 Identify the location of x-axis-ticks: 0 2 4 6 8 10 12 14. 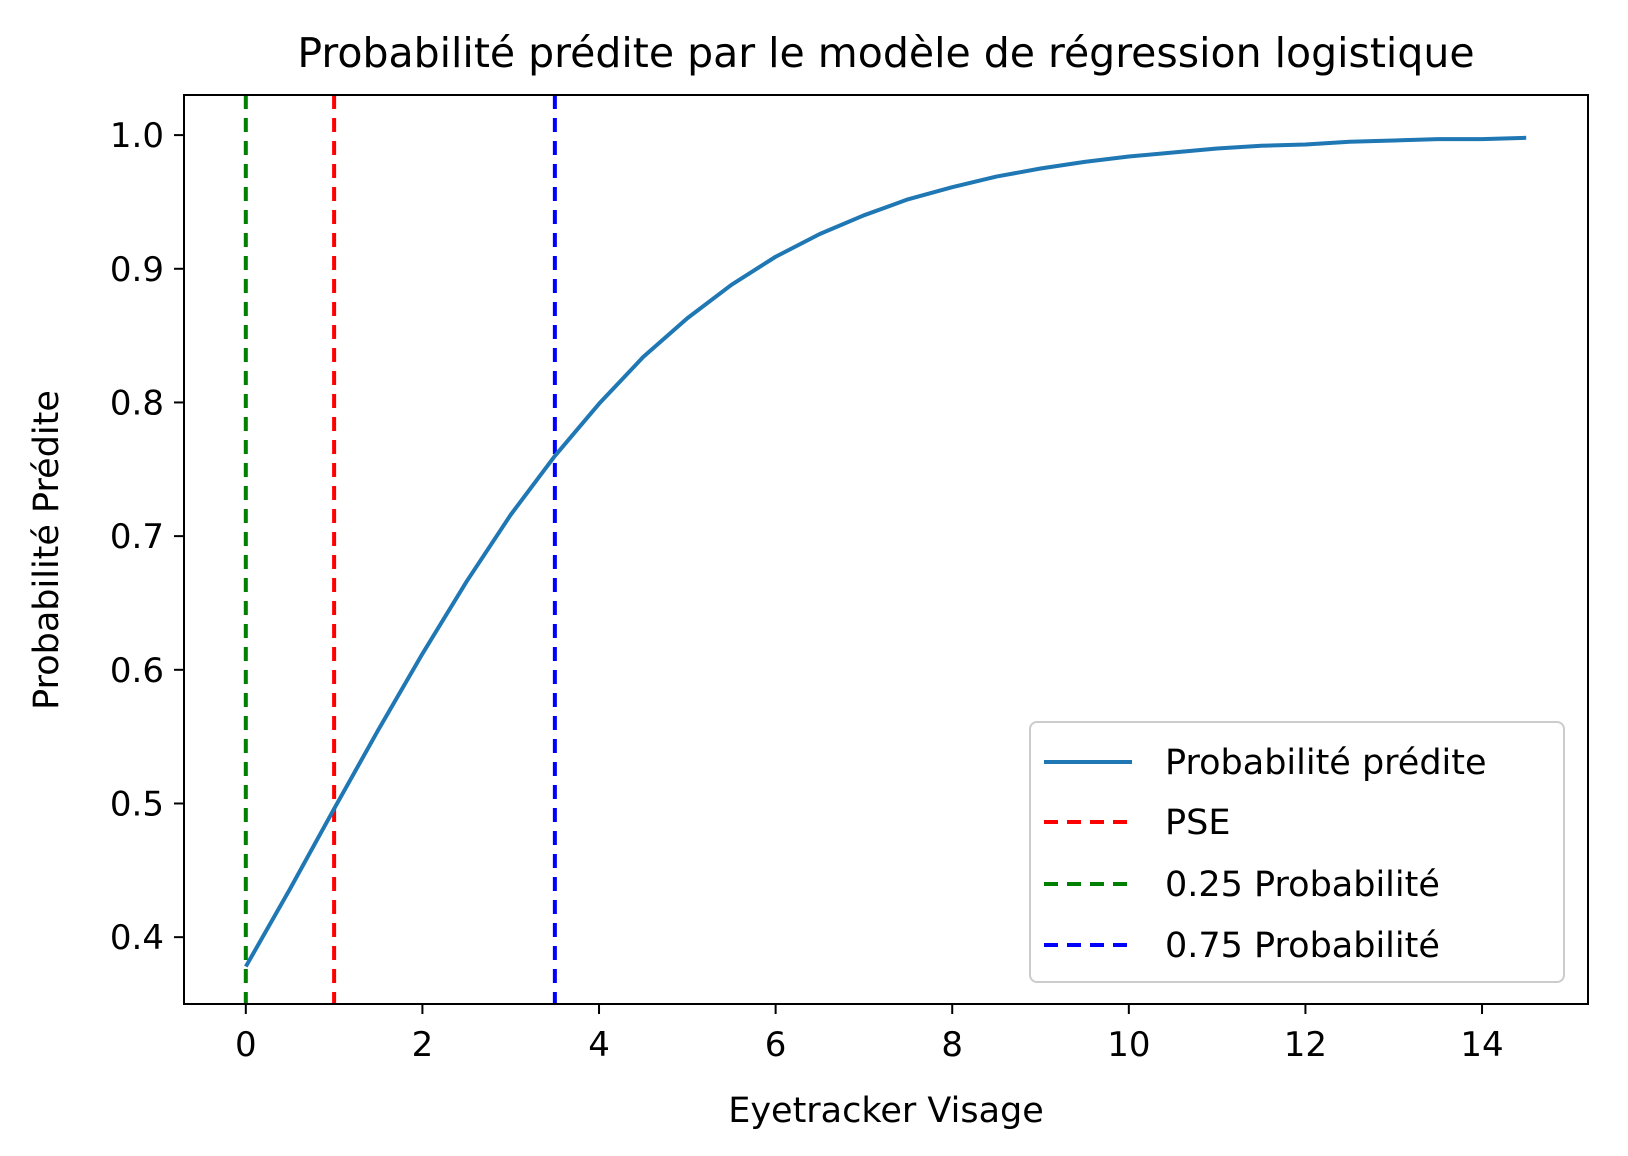
(869, 1034).